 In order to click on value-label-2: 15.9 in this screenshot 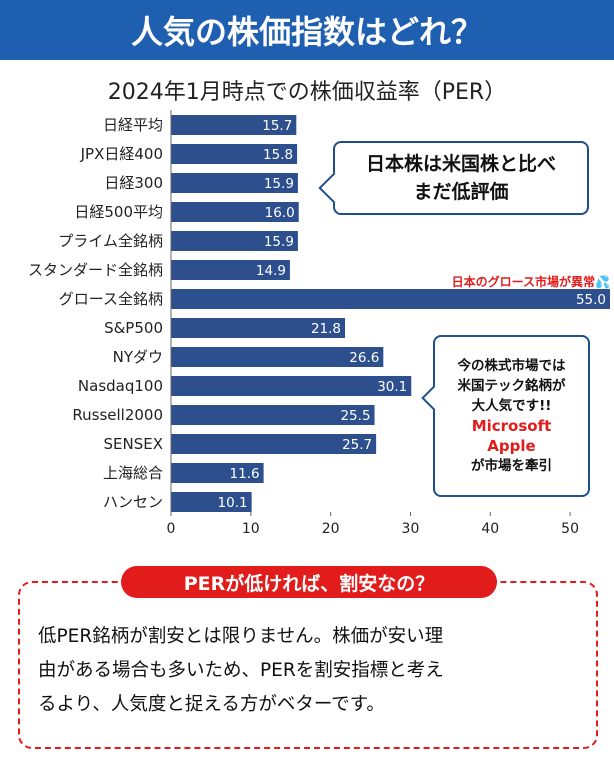, I will do `click(279, 184)`.